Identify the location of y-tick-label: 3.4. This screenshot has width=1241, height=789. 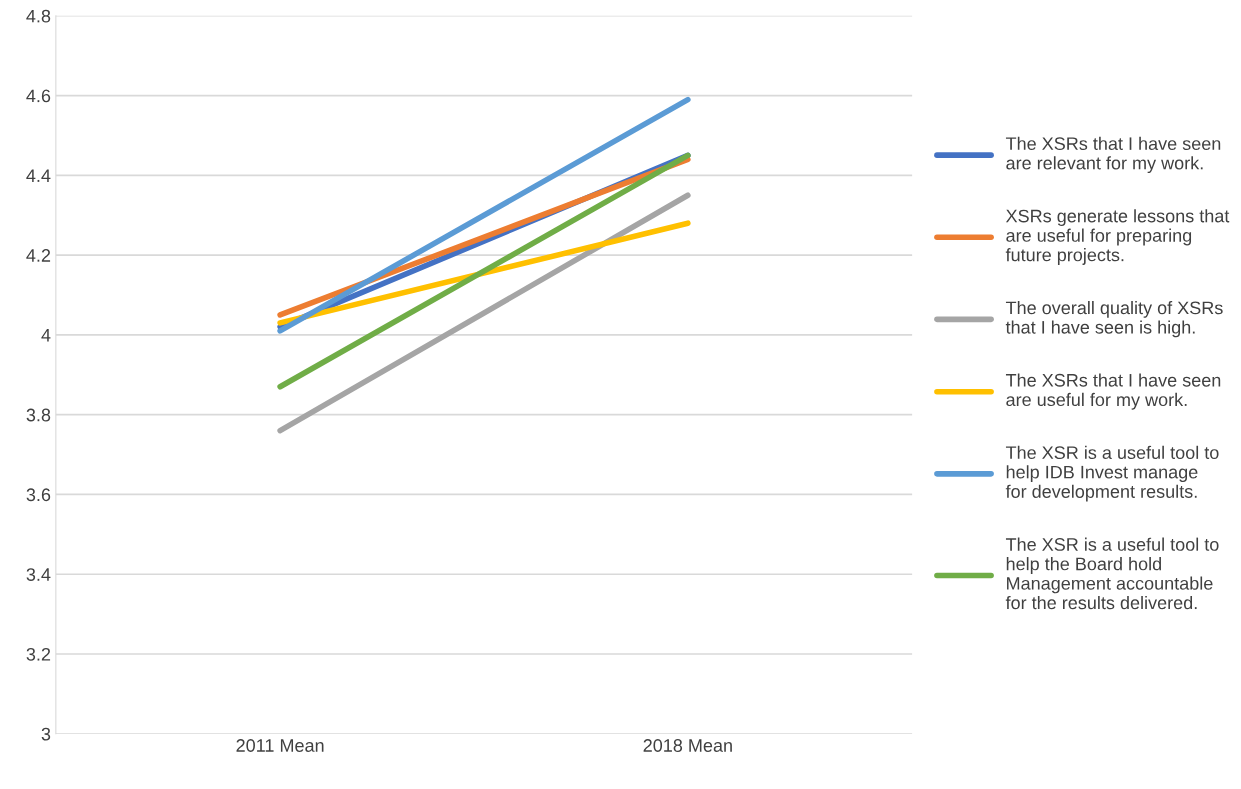
(38, 574).